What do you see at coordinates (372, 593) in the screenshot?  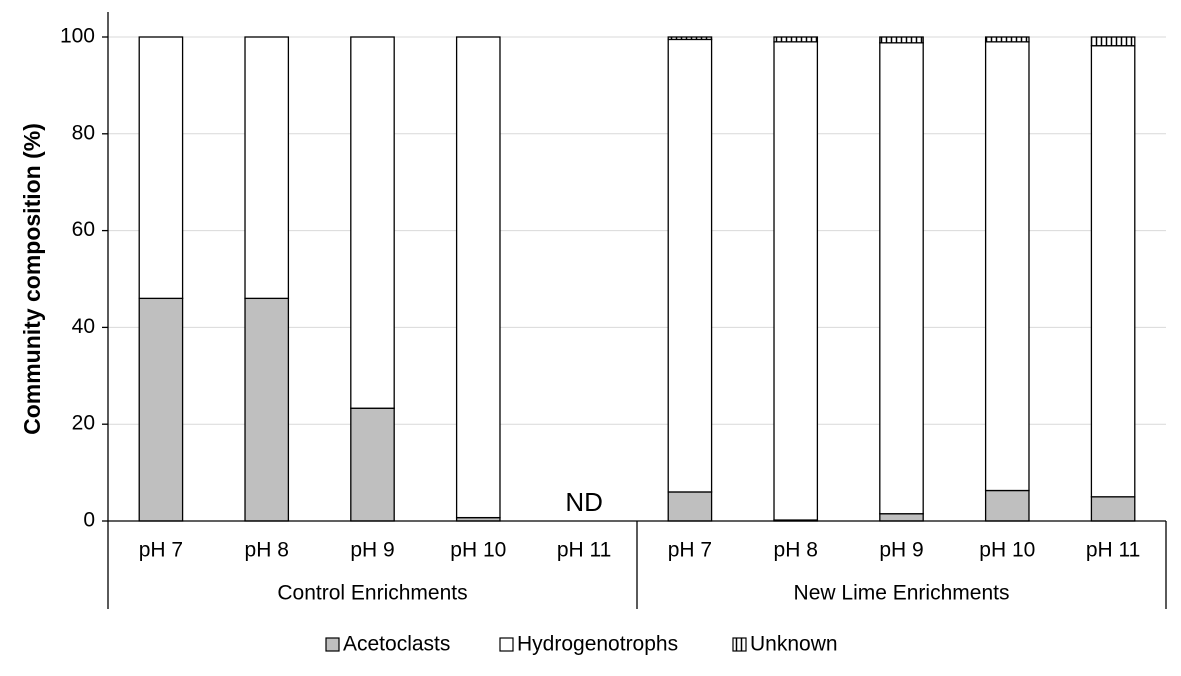 I see `group-label: Control Enrichments` at bounding box center [372, 593].